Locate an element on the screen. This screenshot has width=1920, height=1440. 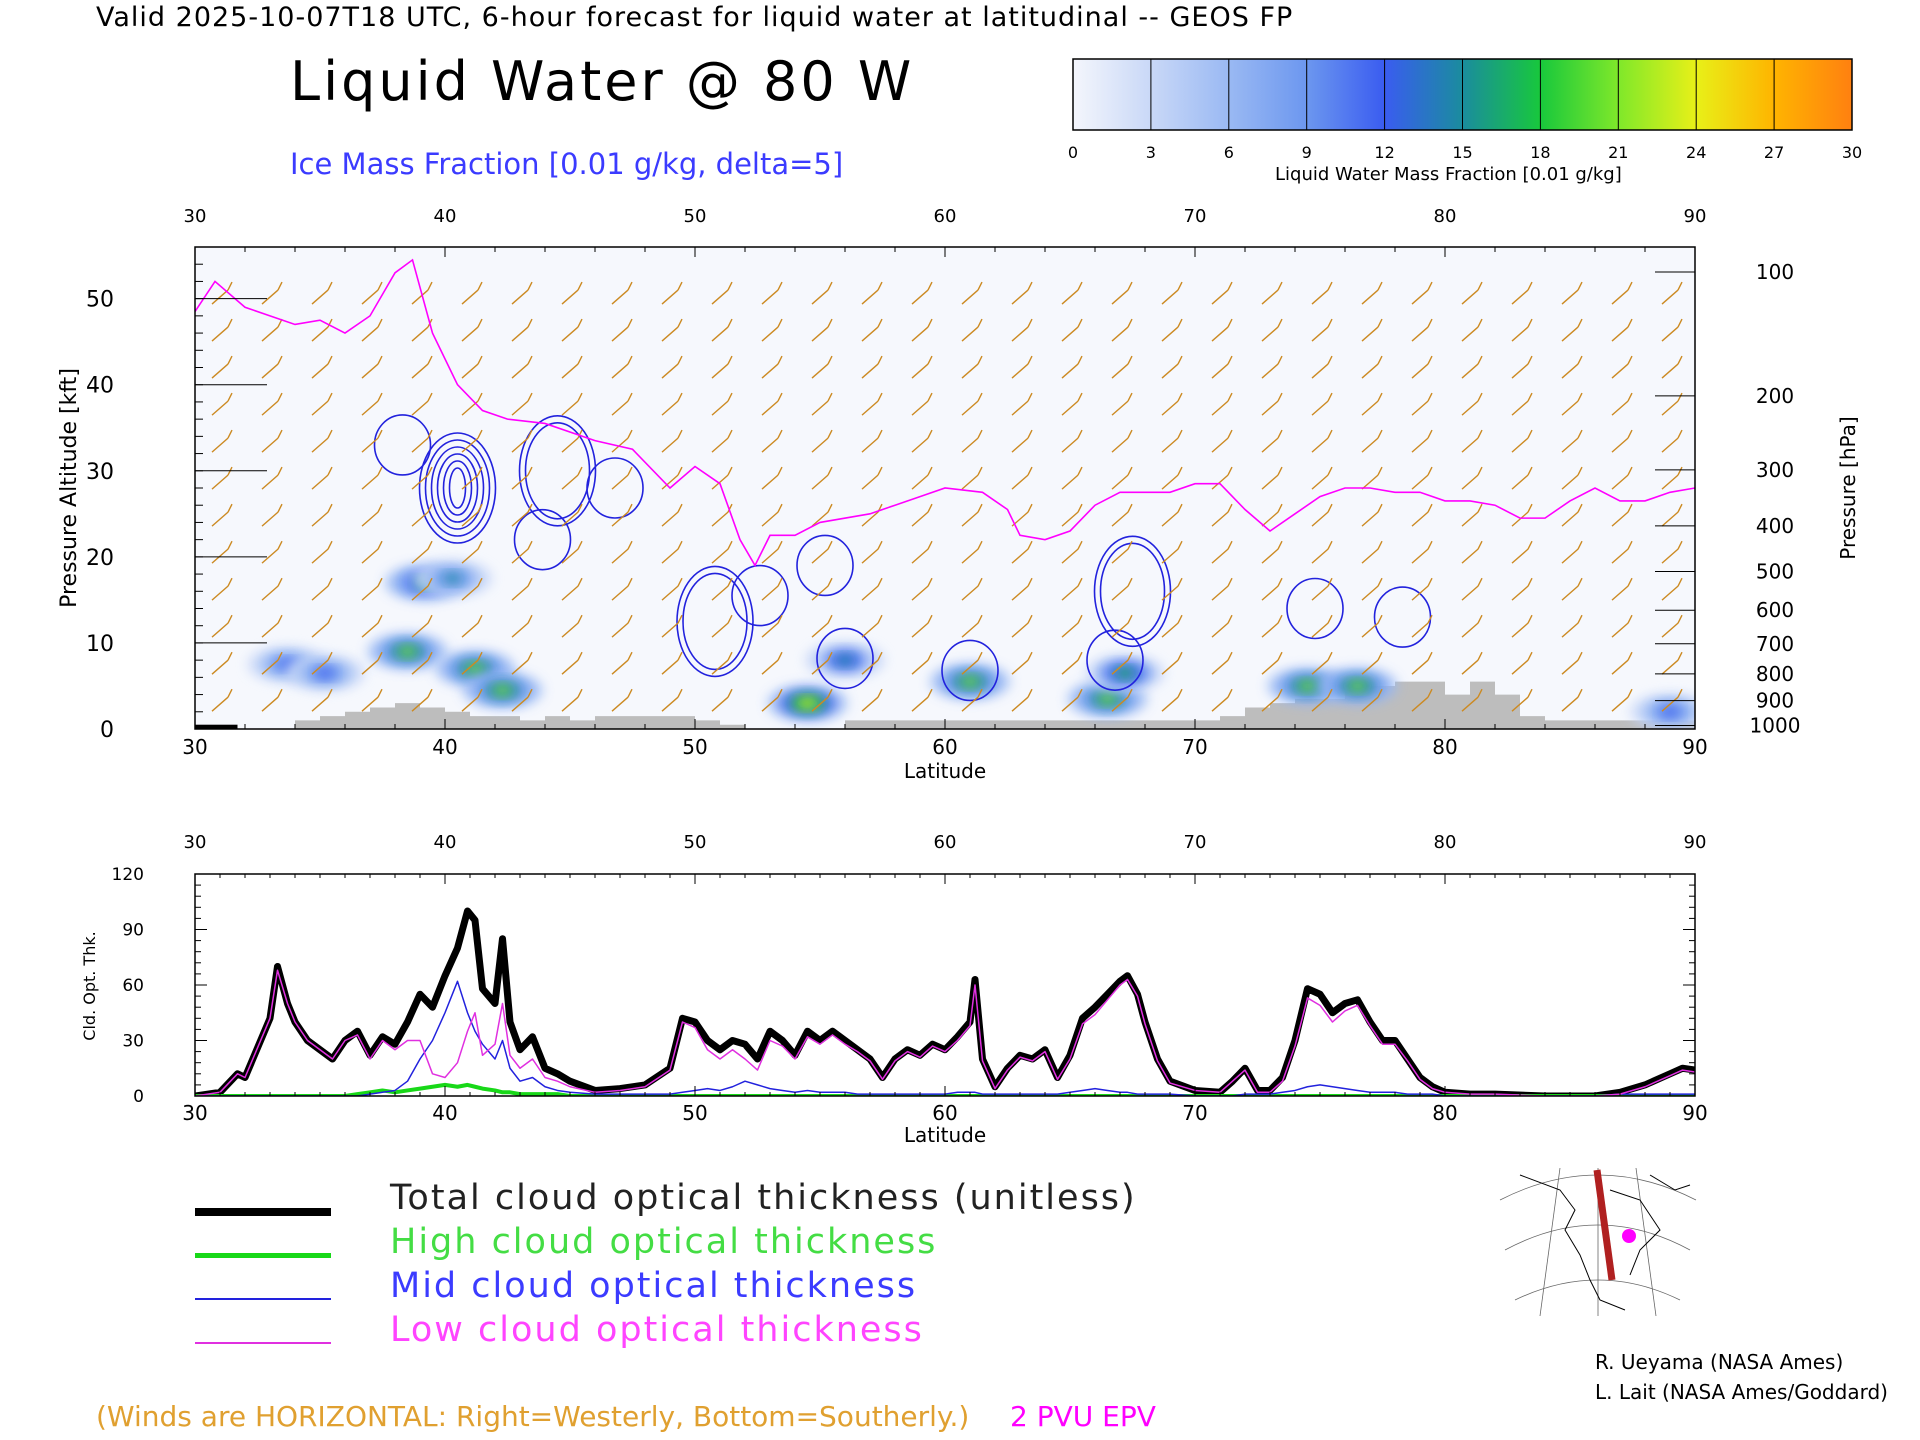
y-tick-label: 40 is located at coordinates (100, 386).